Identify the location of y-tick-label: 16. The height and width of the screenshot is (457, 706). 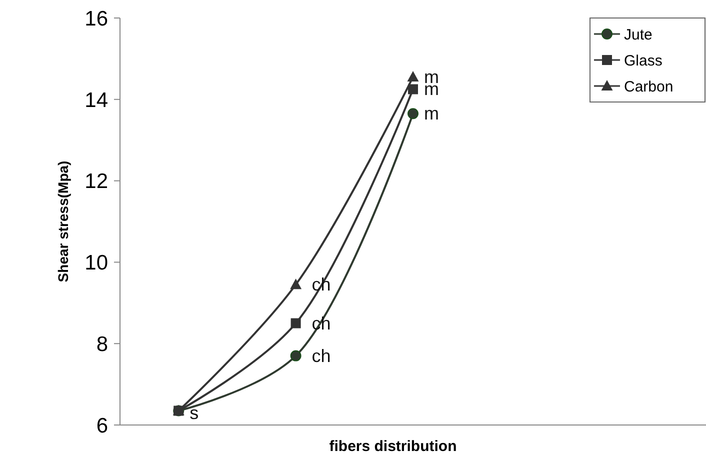
(96, 18).